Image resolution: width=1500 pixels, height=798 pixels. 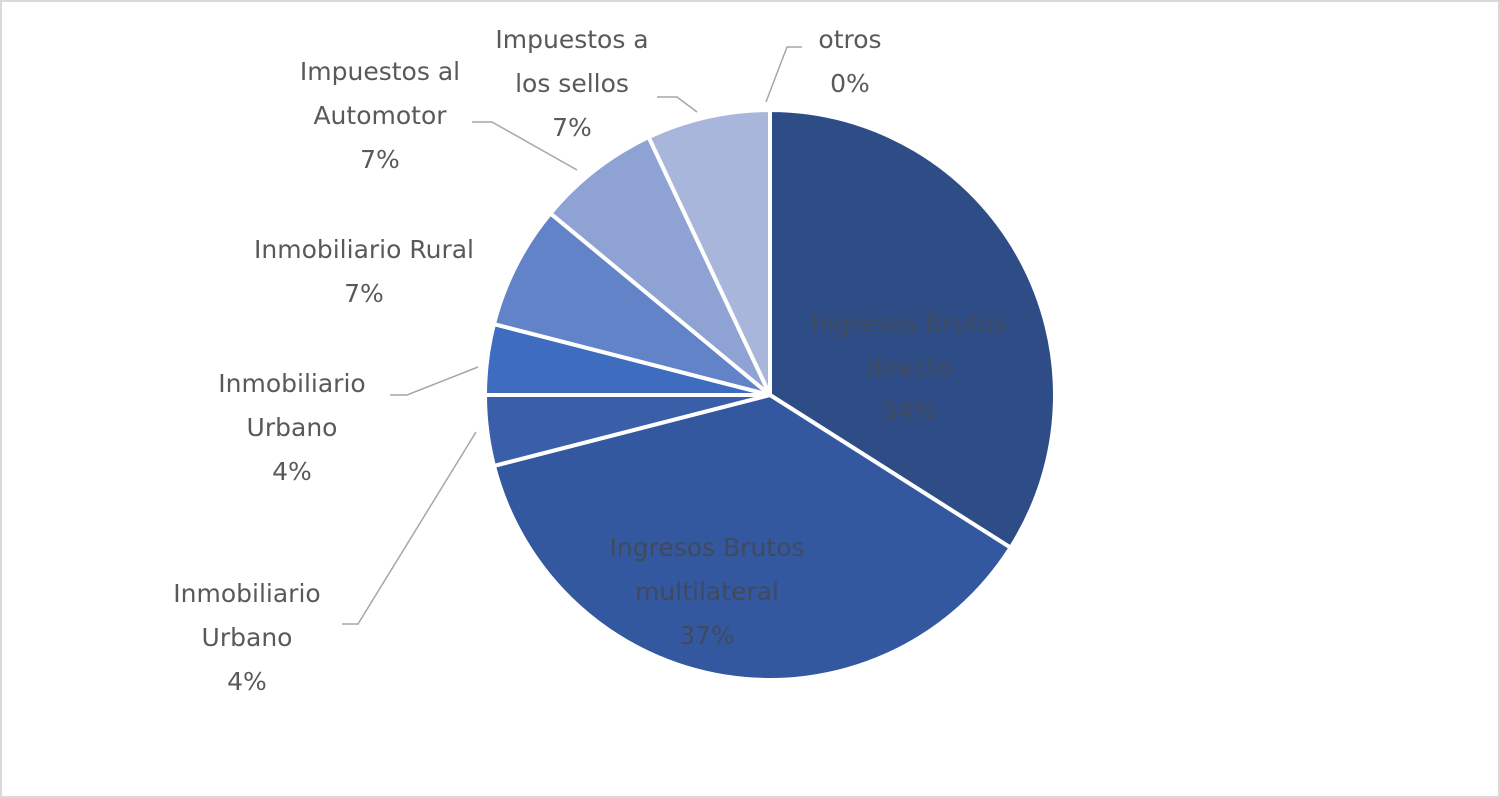 I want to click on category-label: Impuestos a los sellos, so click(x=572, y=61).